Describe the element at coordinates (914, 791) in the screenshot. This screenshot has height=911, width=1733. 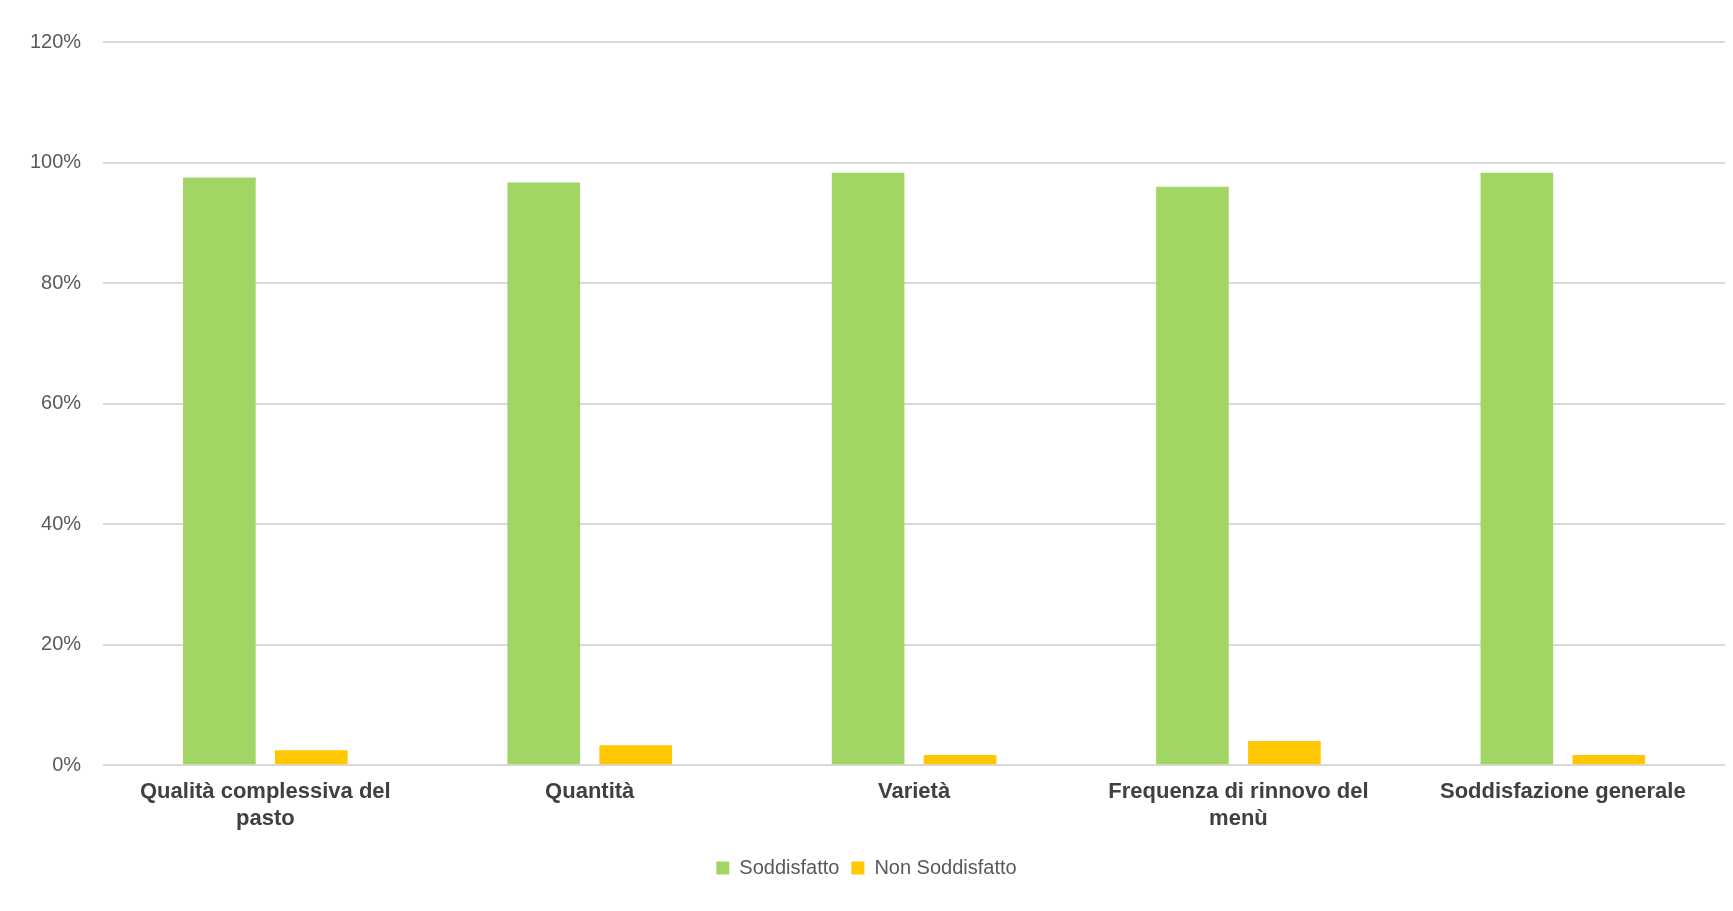
I see `x-tick-label: Varietà` at that location.